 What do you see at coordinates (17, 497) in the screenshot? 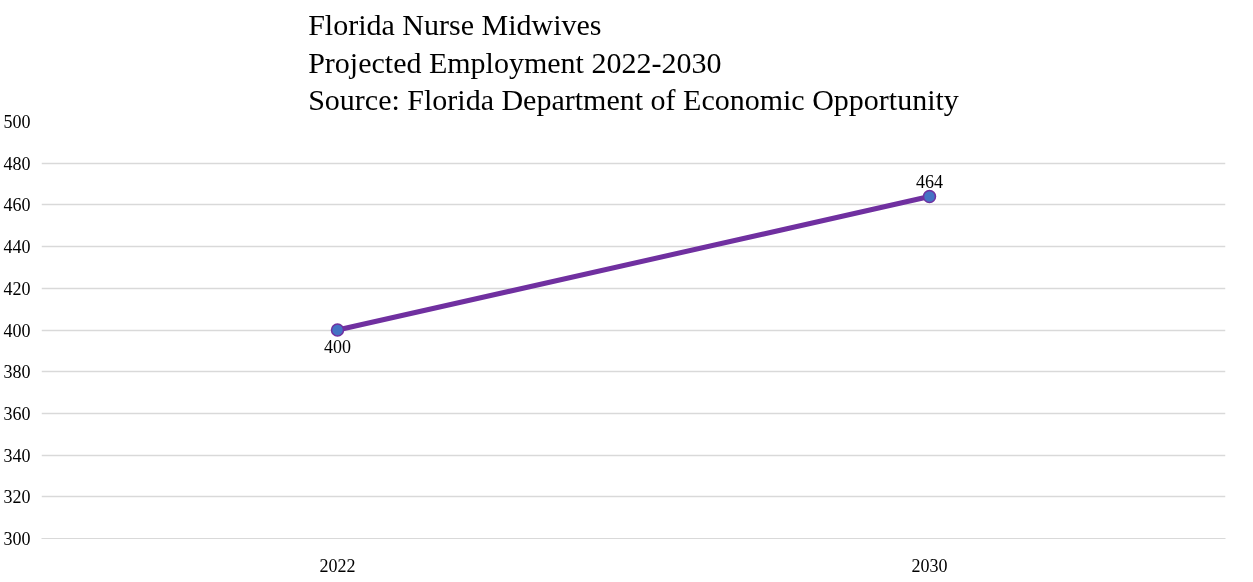
I see `y-tick-label: 320` at bounding box center [17, 497].